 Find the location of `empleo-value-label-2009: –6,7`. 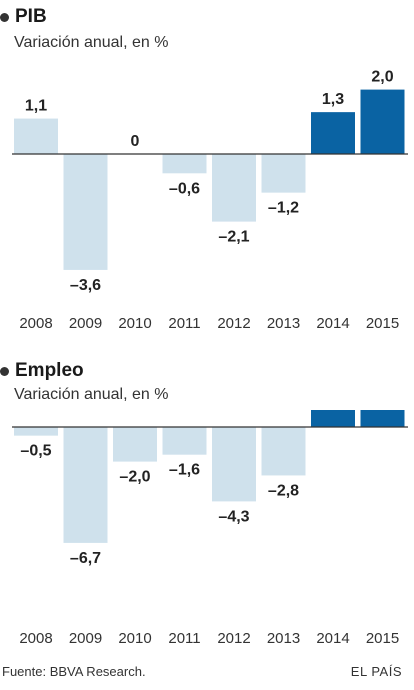

empleo-value-label-2009: –6,7 is located at coordinates (85, 558).